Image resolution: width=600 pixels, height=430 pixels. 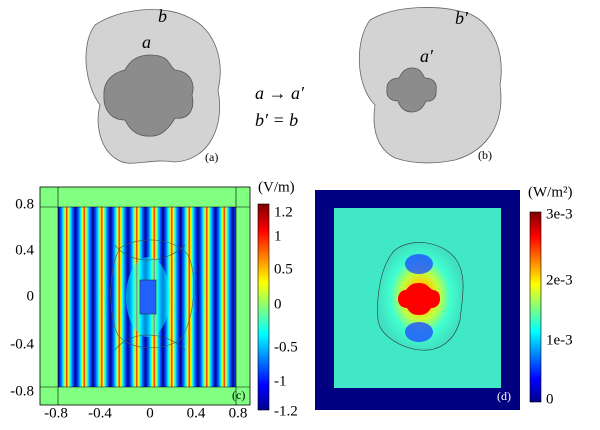 I want to click on colorbar-tick-label: 1.2, so click(x=283, y=212).